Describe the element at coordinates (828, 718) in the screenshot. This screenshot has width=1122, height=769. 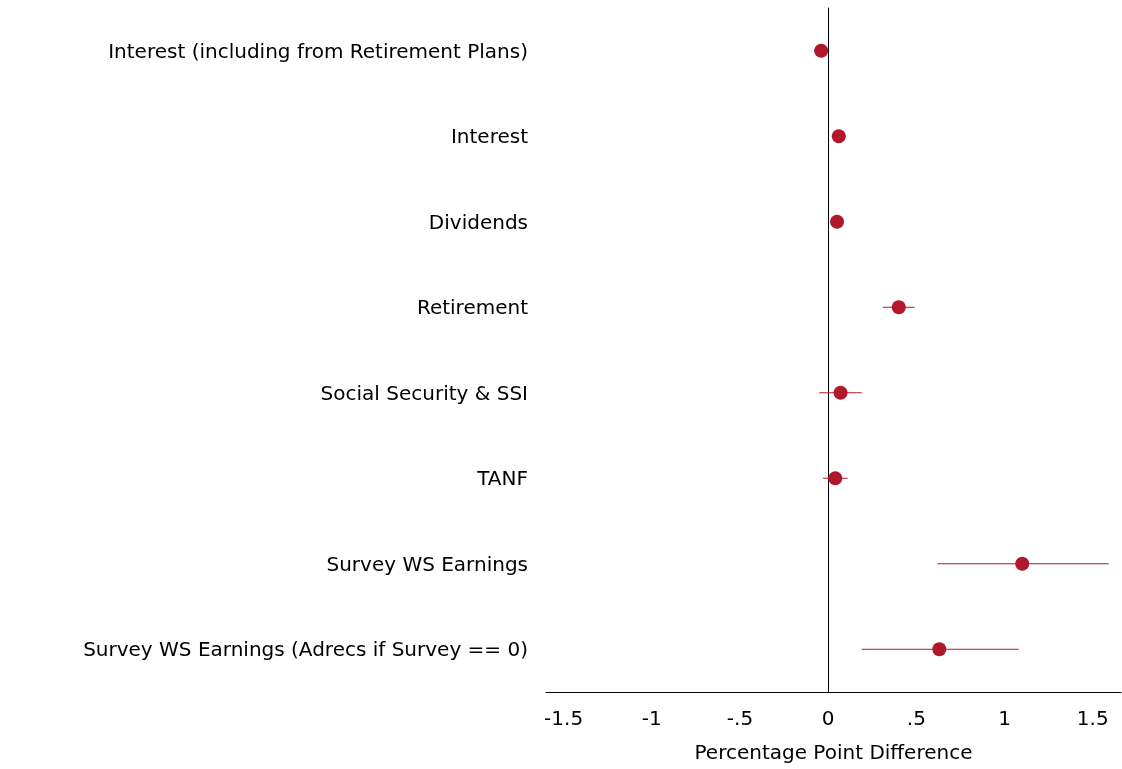
I see `x-tick-label: 0` at that location.